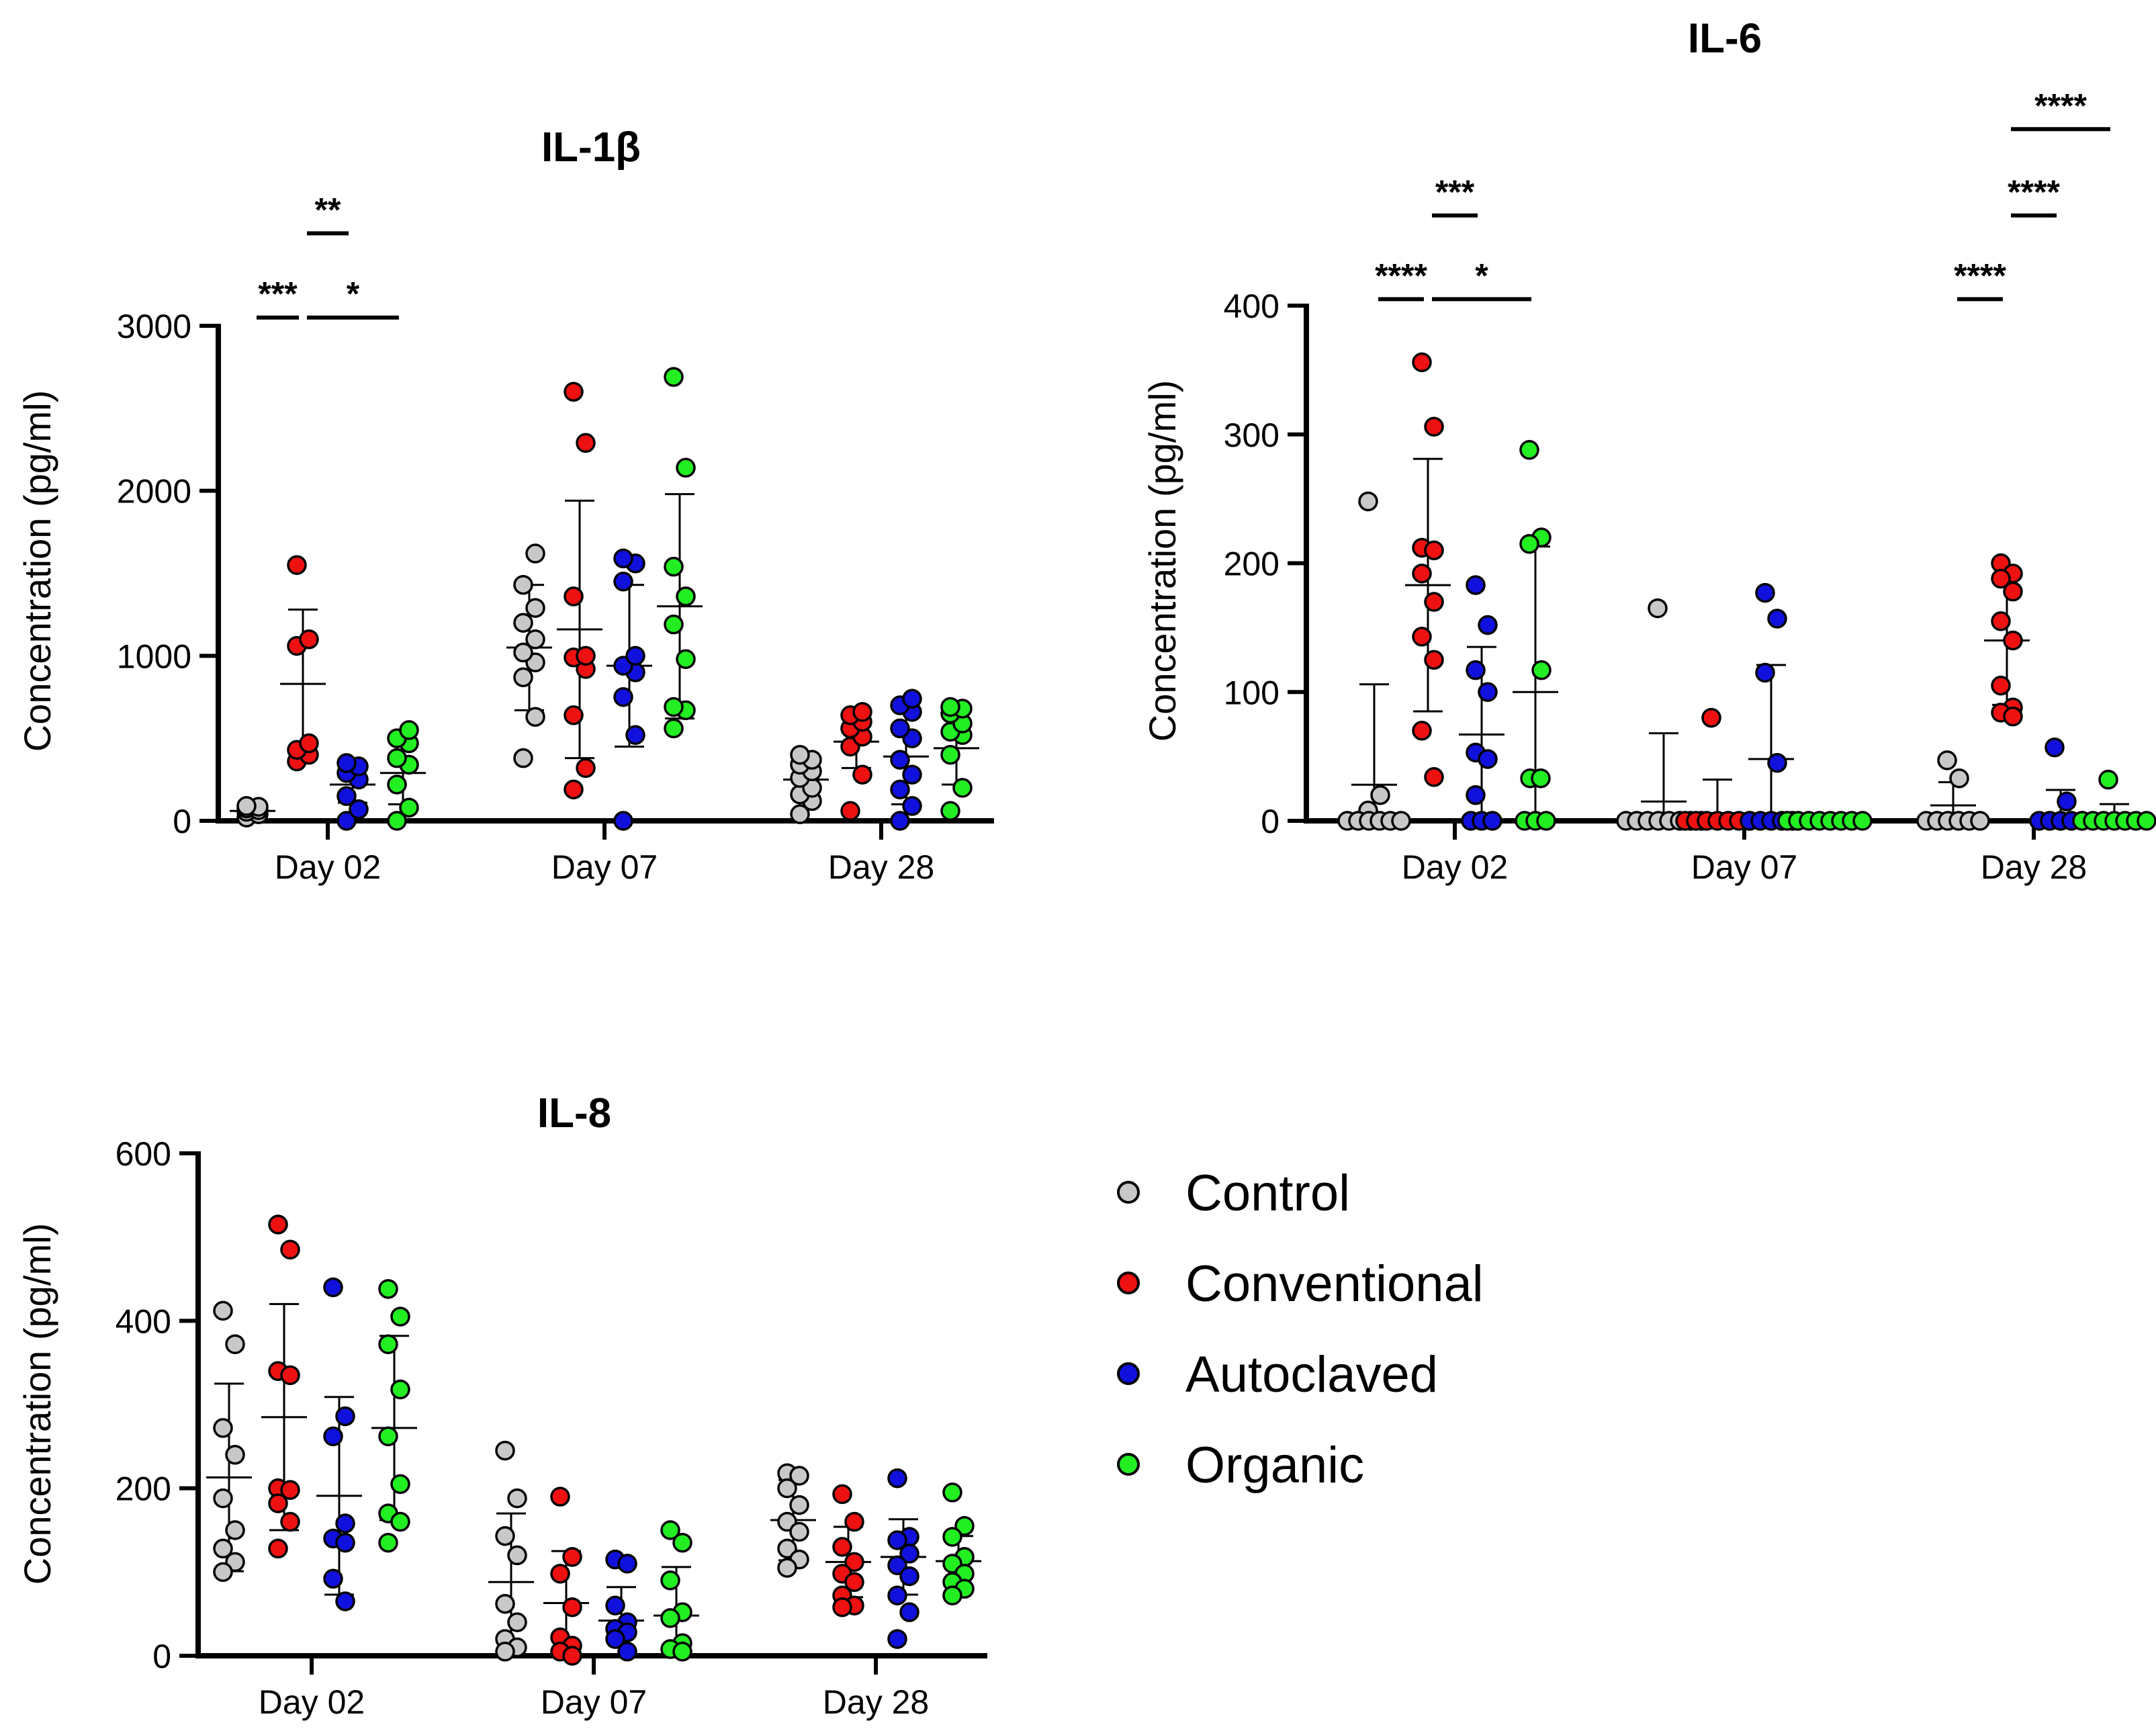  Describe the element at coordinates (2034, 192) in the screenshot. I see `significance-label-il6-4: ****` at that location.